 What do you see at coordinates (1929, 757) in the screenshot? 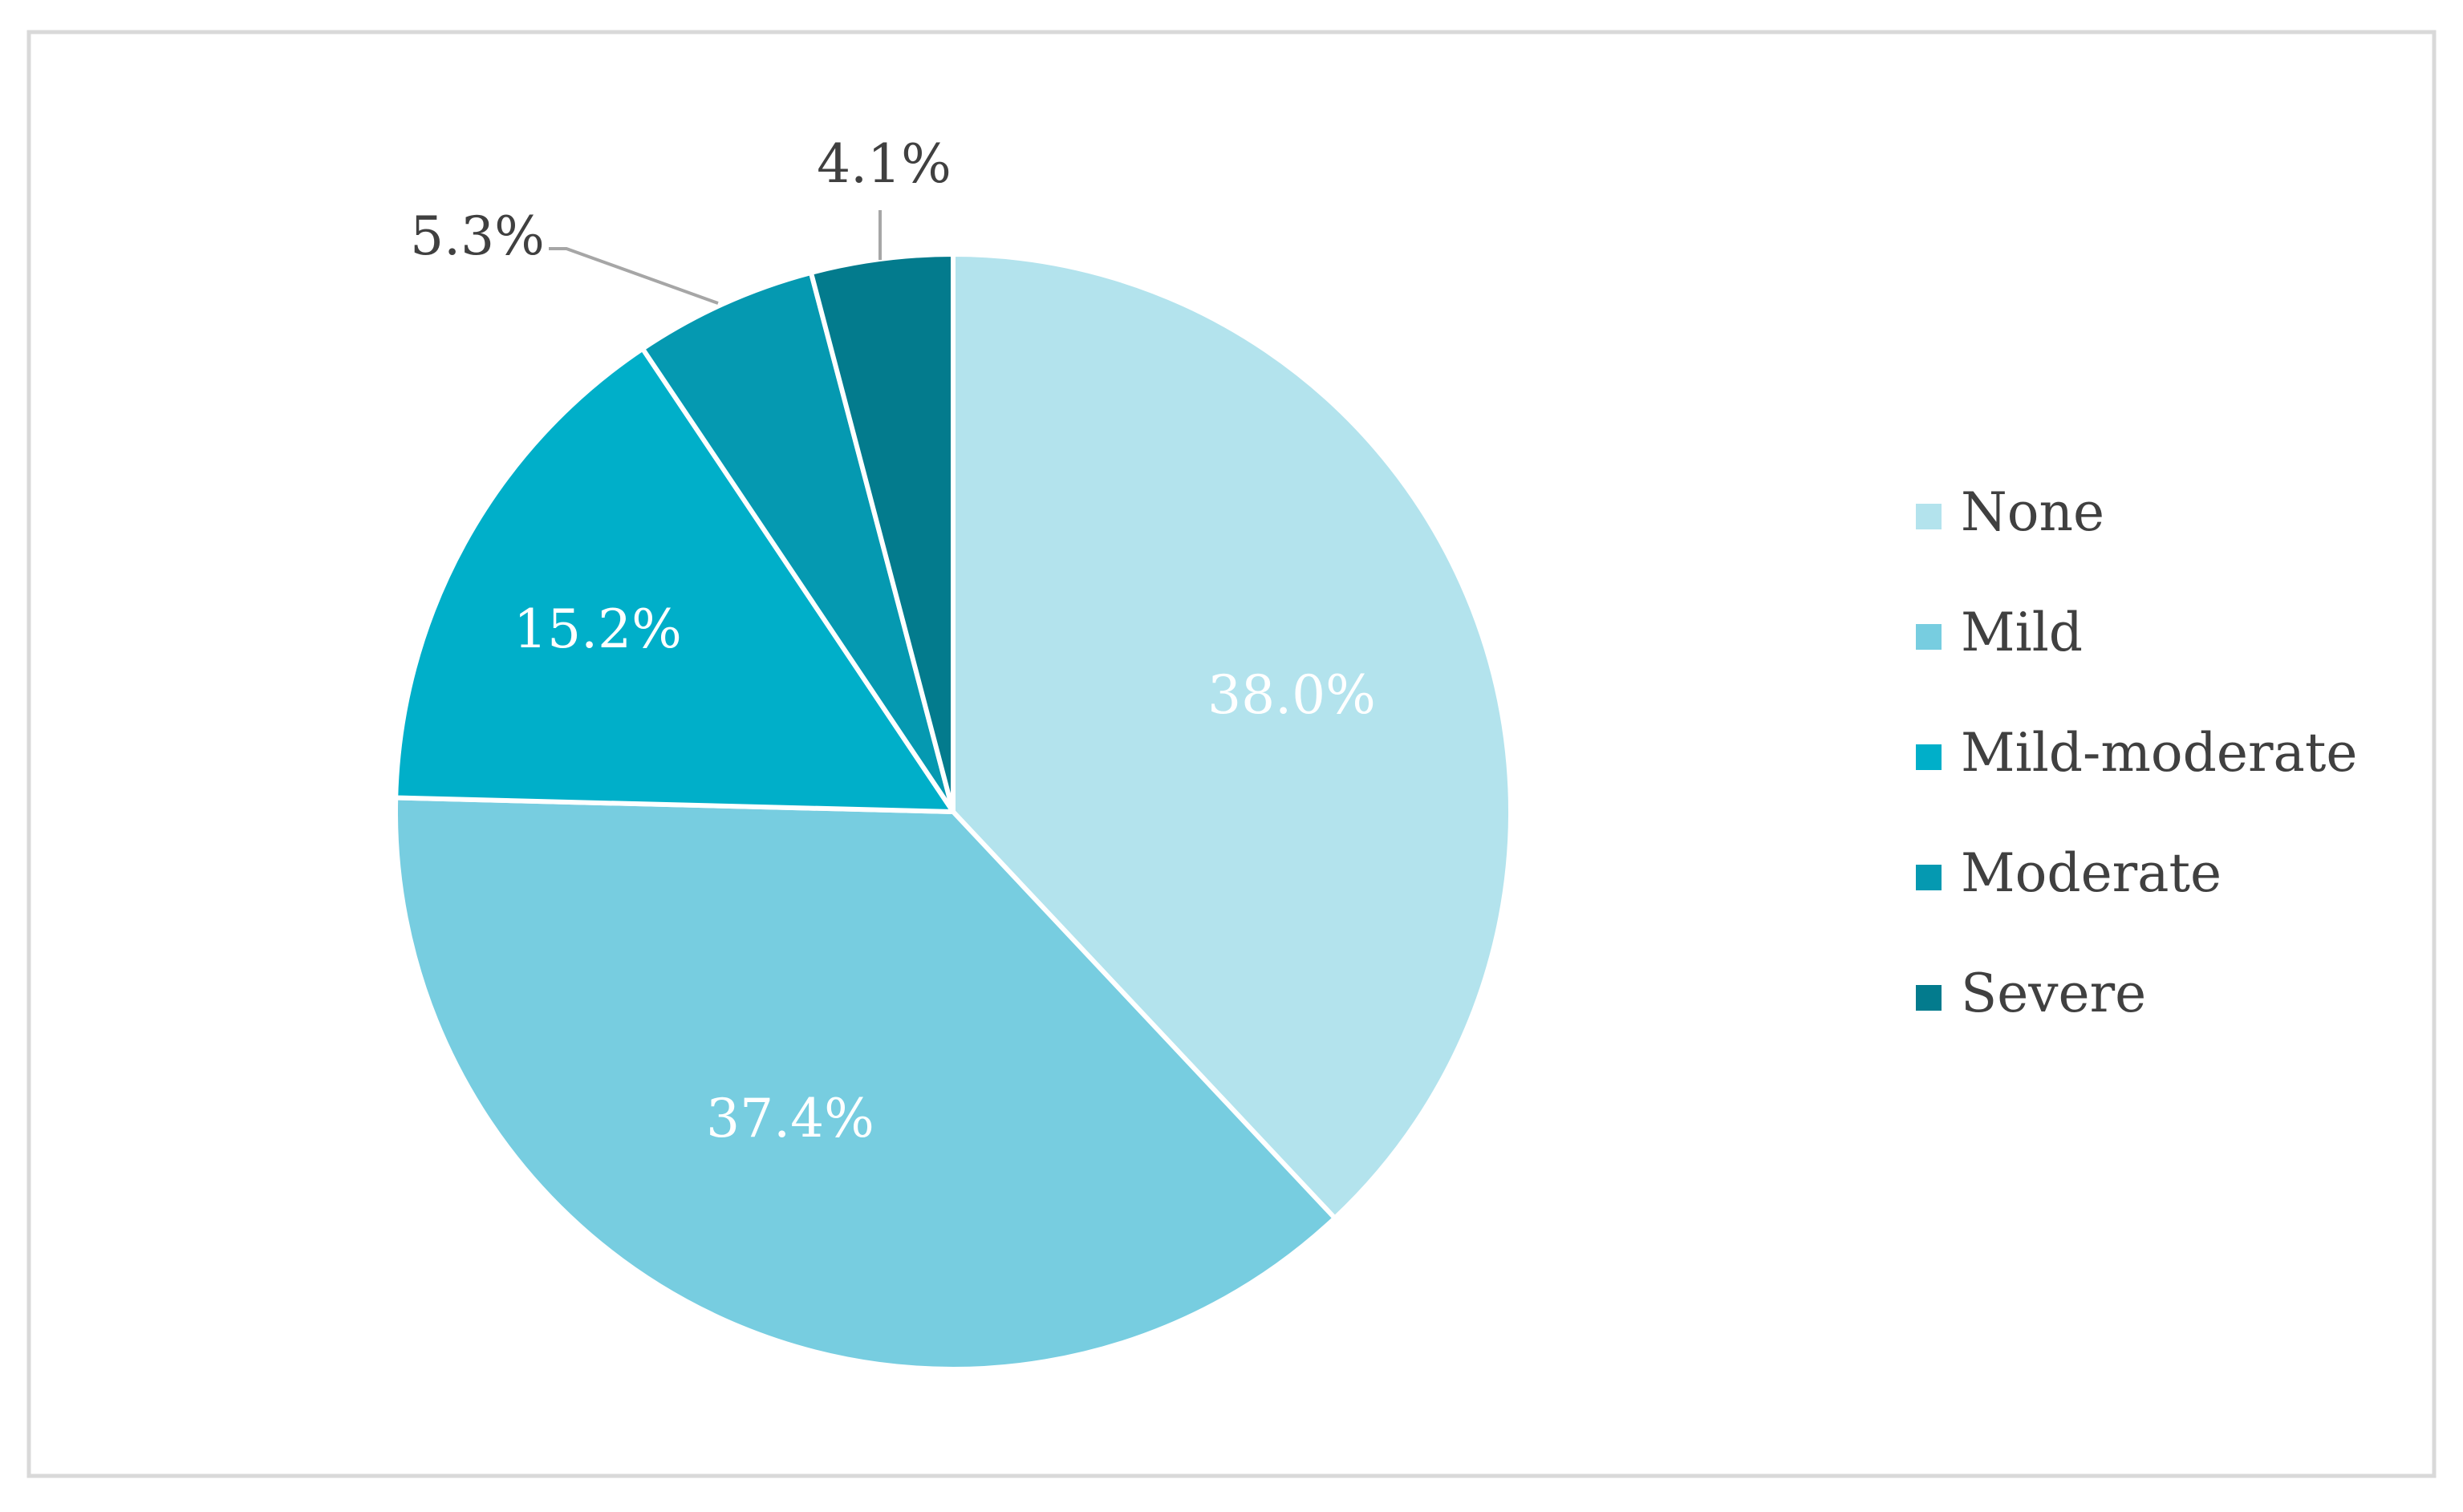
I see `legend-swatch-mild-moderate` at bounding box center [1929, 757].